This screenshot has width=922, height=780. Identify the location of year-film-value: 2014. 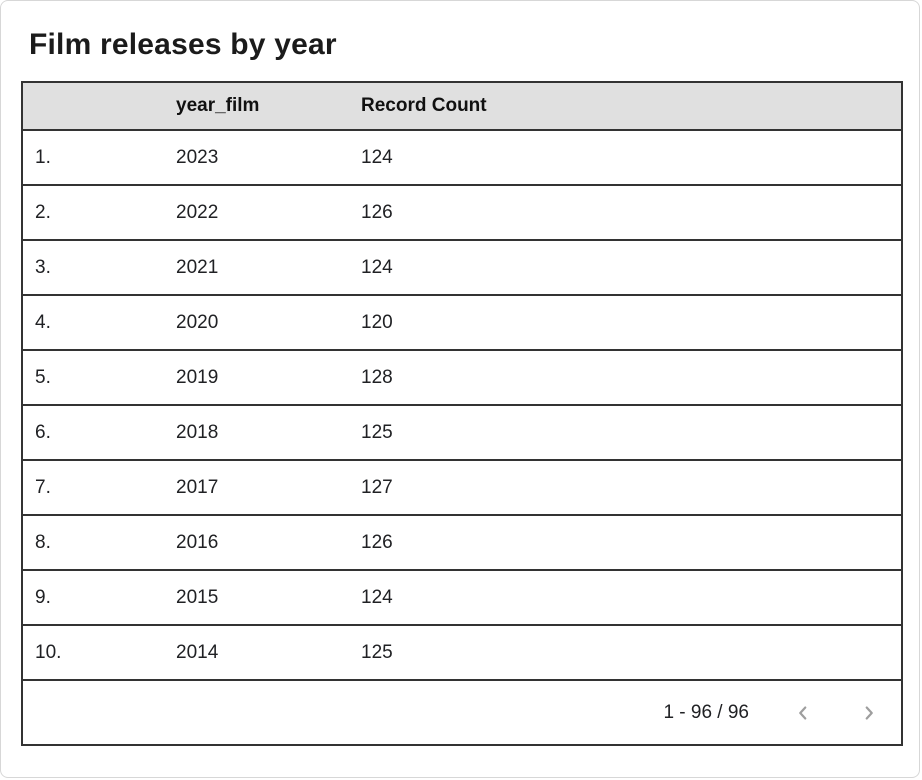
(197, 652).